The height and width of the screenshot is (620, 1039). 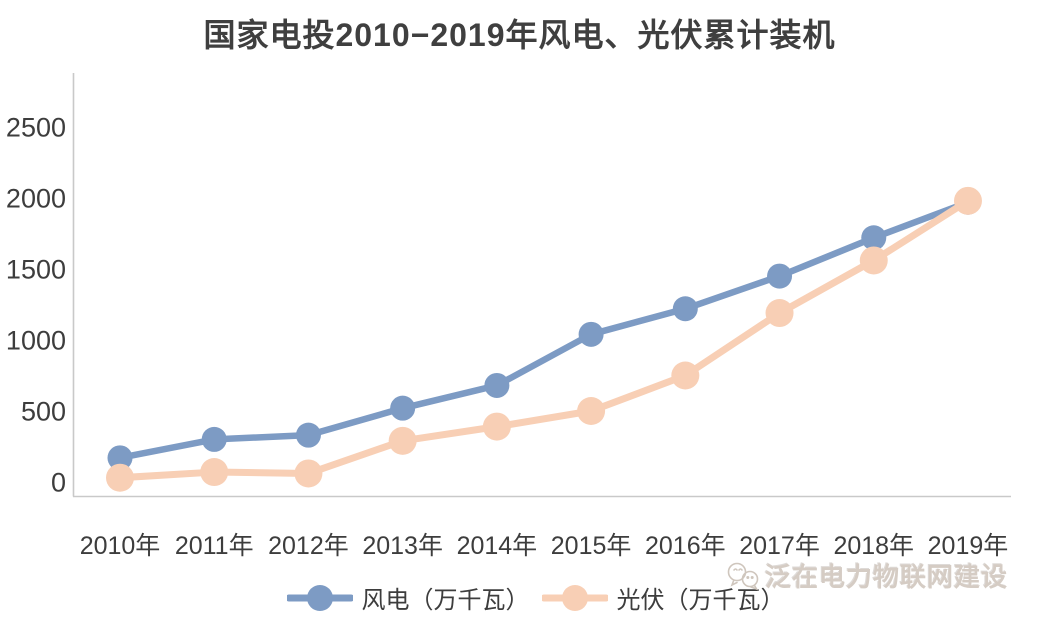 I want to click on x-tick-label: 2018年, so click(x=873, y=546).